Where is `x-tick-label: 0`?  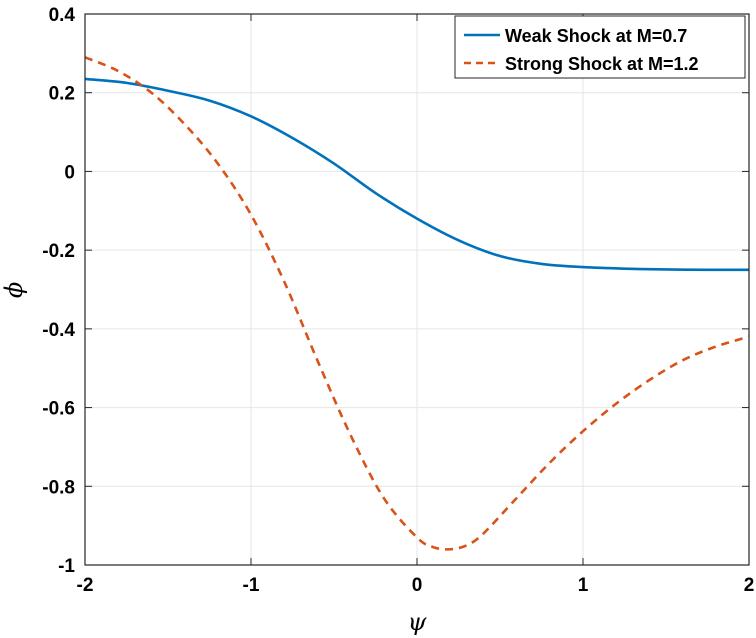
x-tick-label: 0 is located at coordinates (417, 585).